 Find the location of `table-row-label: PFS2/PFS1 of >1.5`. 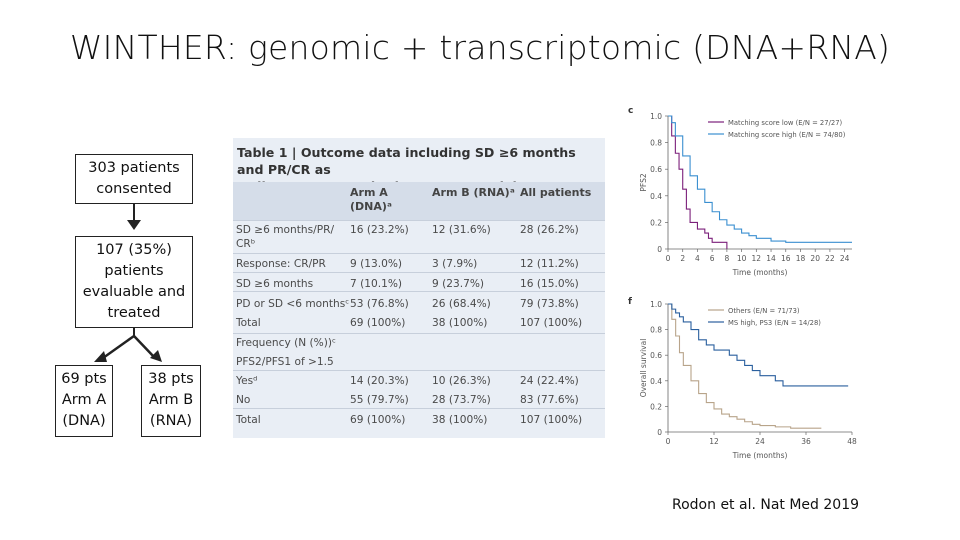

table-row-label: PFS2/PFS1 of >1.5 is located at coordinates (285, 362).